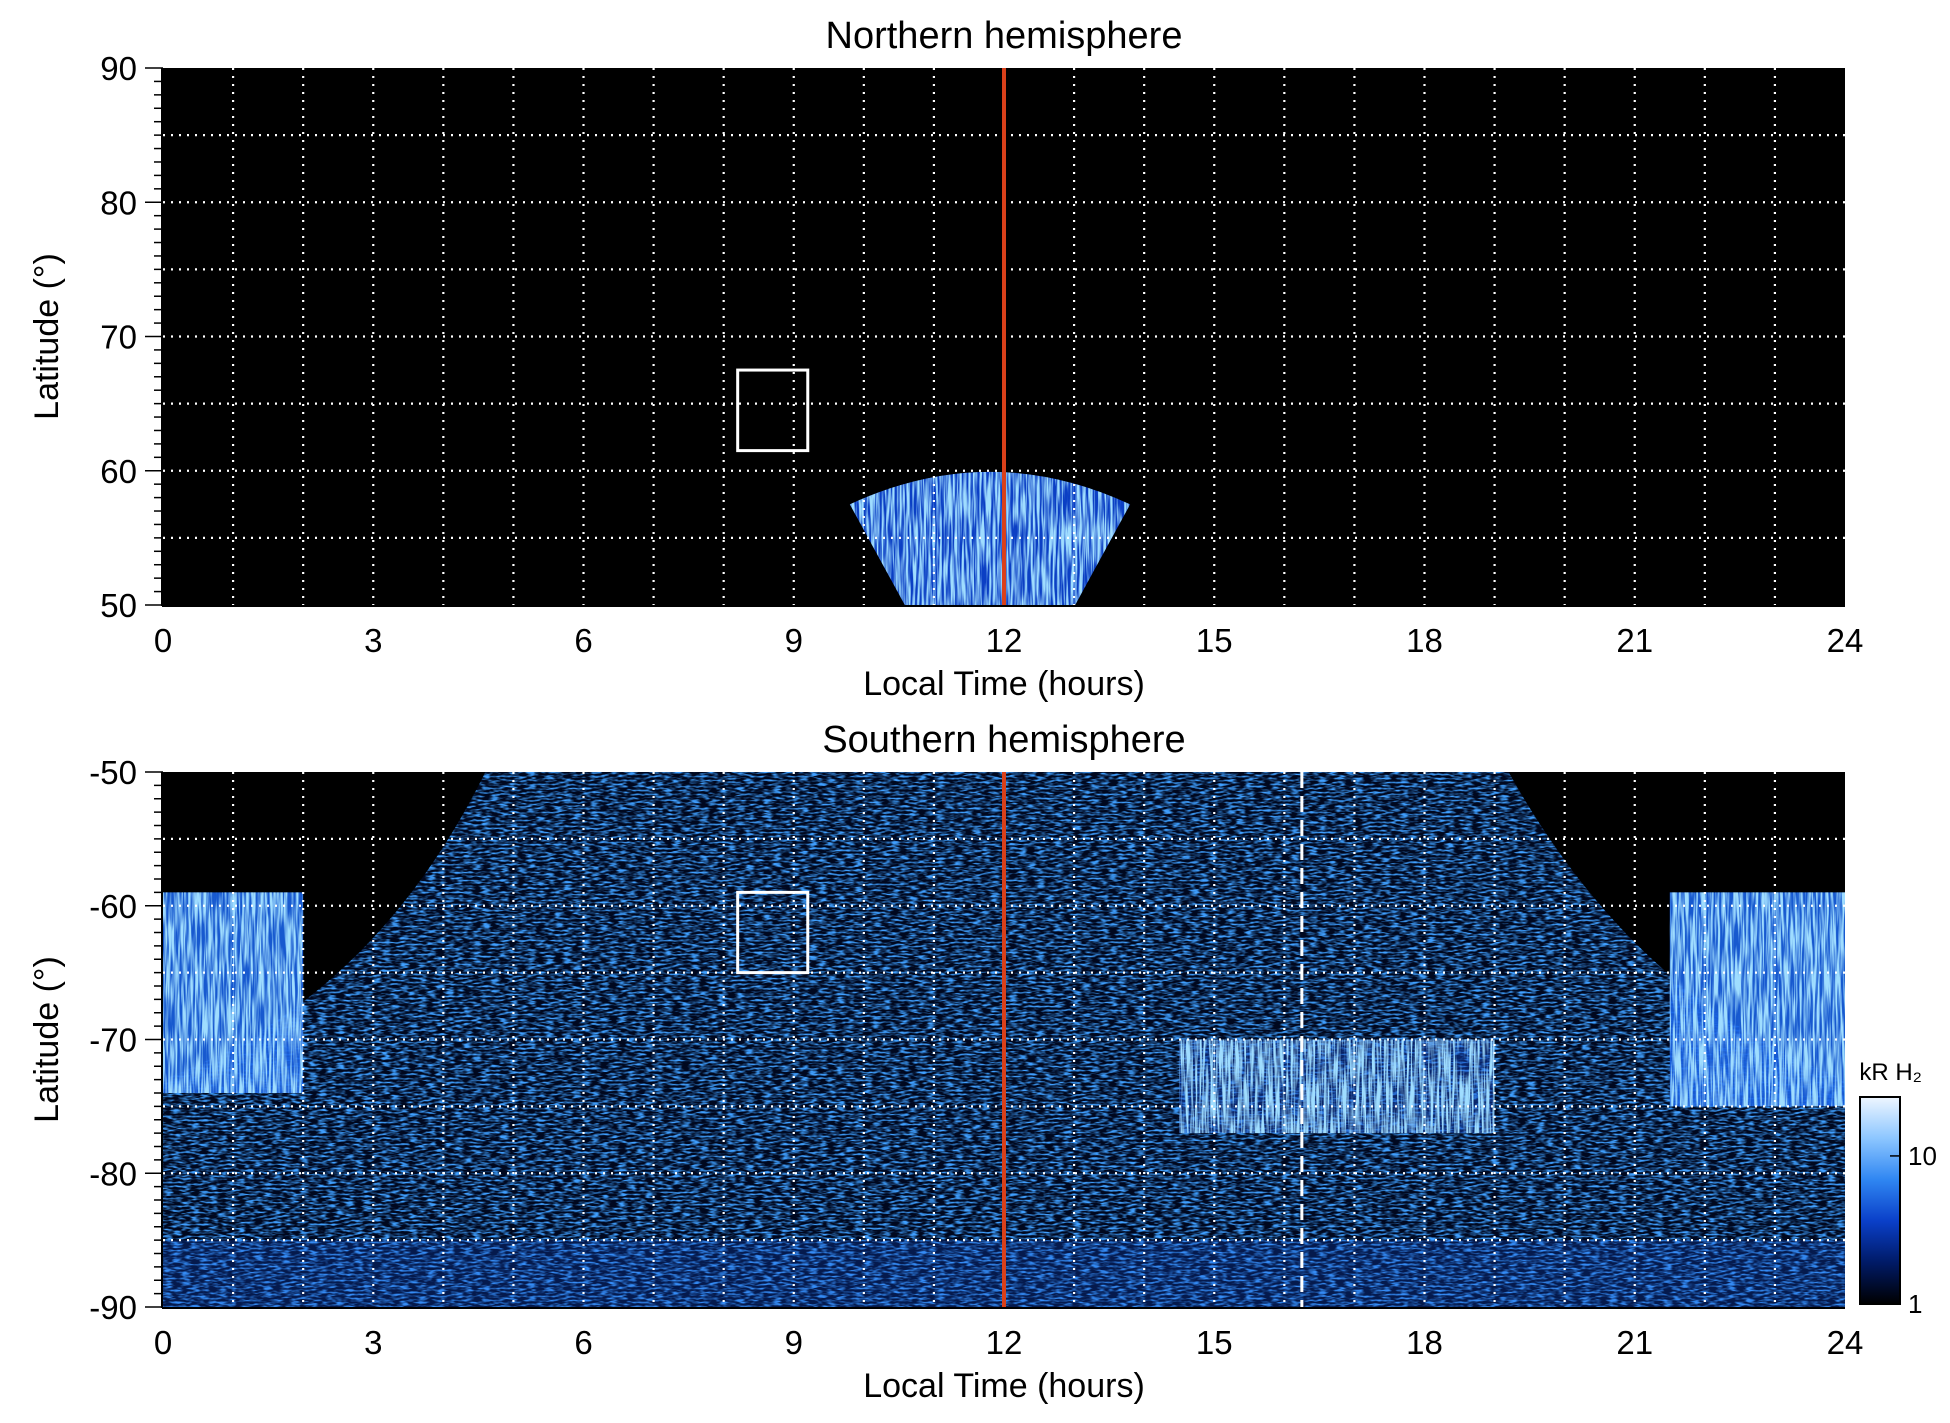 Image resolution: width=1950 pixels, height=1423 pixels. What do you see at coordinates (113, 906) in the screenshot?
I see `y-tick-label: -60` at bounding box center [113, 906].